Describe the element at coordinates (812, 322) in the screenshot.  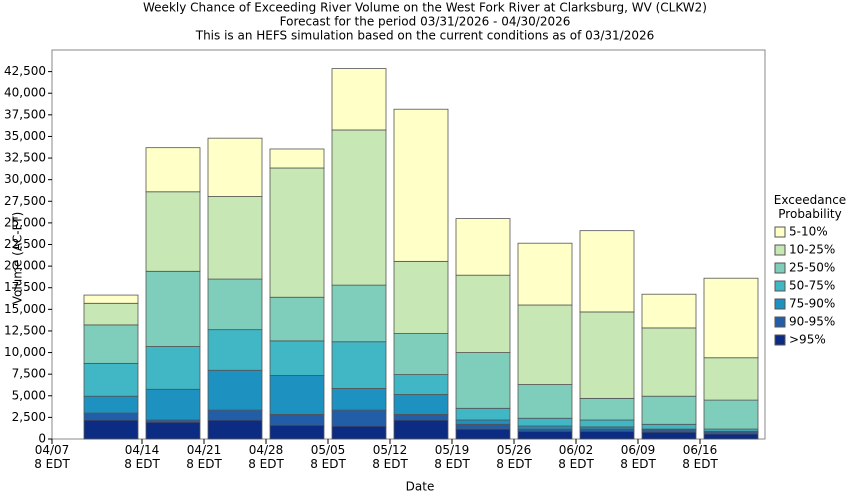
I see `legend-label: 90-95%` at that location.